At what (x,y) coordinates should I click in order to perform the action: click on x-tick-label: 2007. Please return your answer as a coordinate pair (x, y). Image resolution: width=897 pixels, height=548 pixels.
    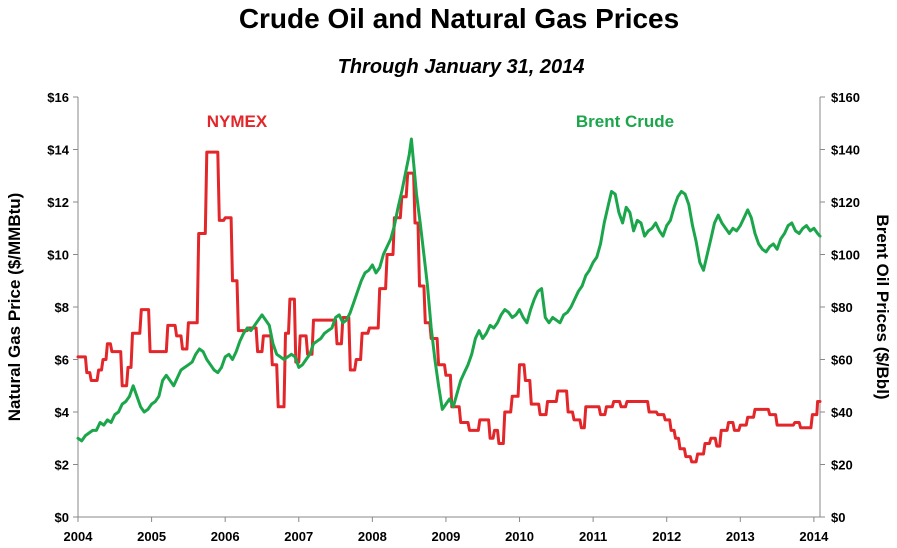
    Looking at the image, I should click on (298, 536).